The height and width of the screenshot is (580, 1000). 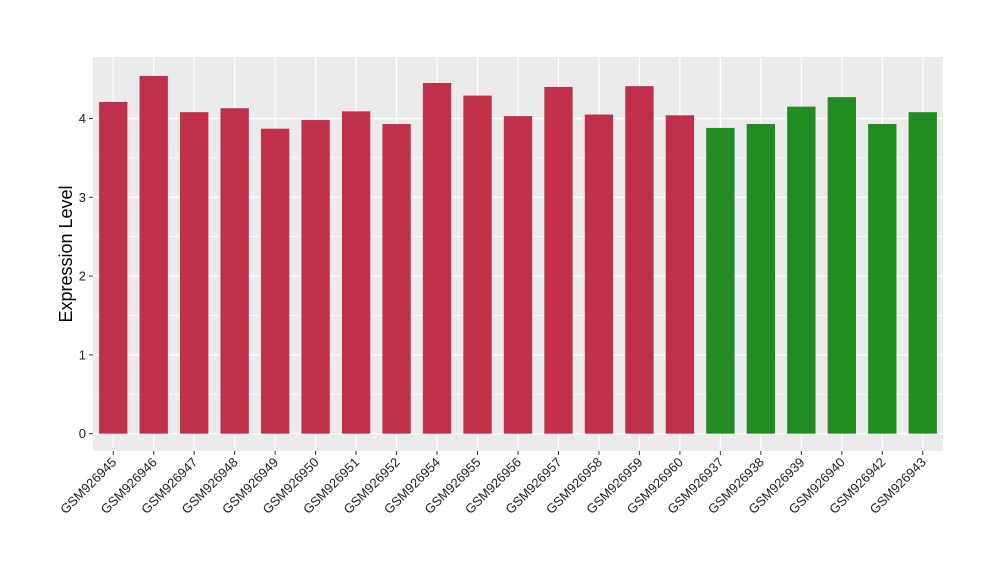 What do you see at coordinates (66, 253) in the screenshot?
I see `y-axis-title: Expression Level` at bounding box center [66, 253].